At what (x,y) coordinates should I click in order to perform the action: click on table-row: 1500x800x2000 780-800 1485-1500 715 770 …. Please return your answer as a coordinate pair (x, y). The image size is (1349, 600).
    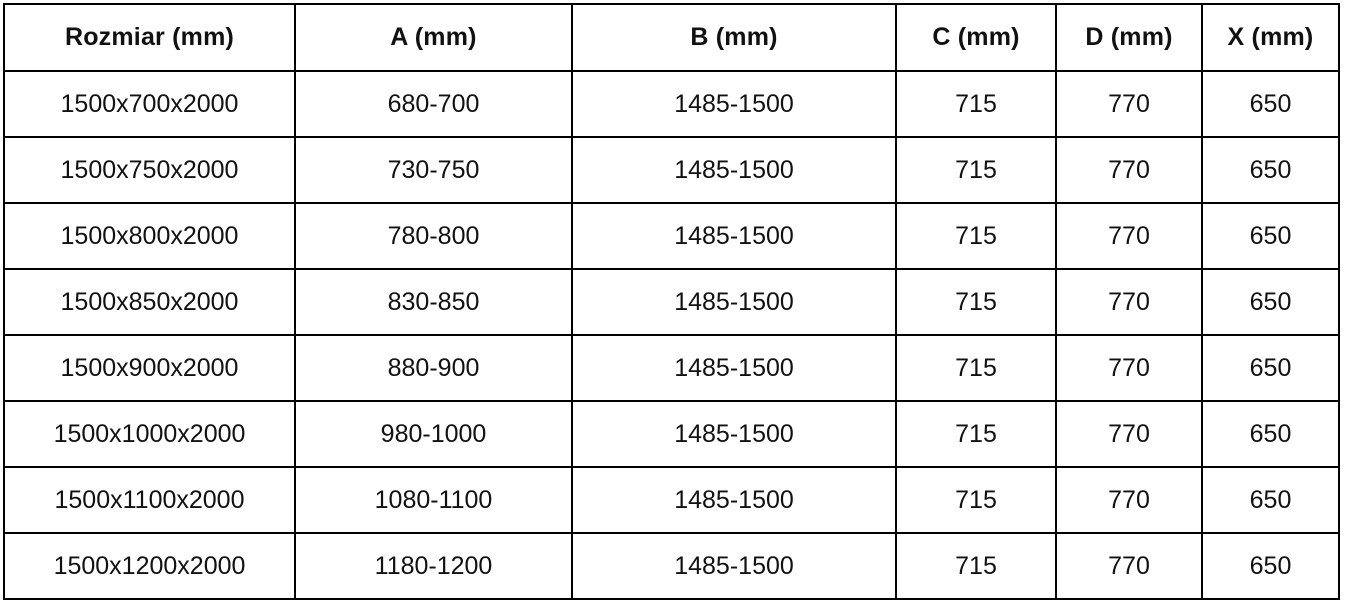
    Looking at the image, I should click on (671, 236).